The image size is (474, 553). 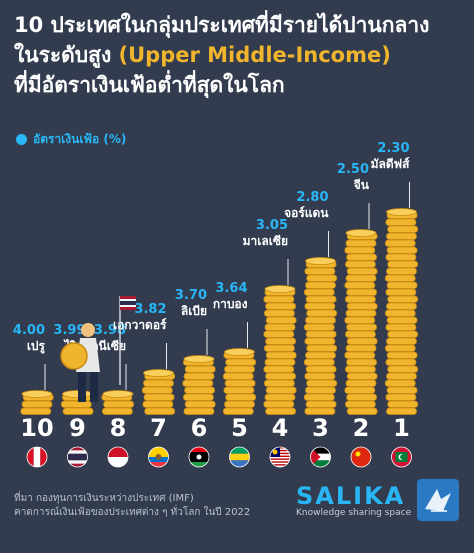 I want to click on title-highlight: (Upper Middle-Income), so click(x=254, y=55).